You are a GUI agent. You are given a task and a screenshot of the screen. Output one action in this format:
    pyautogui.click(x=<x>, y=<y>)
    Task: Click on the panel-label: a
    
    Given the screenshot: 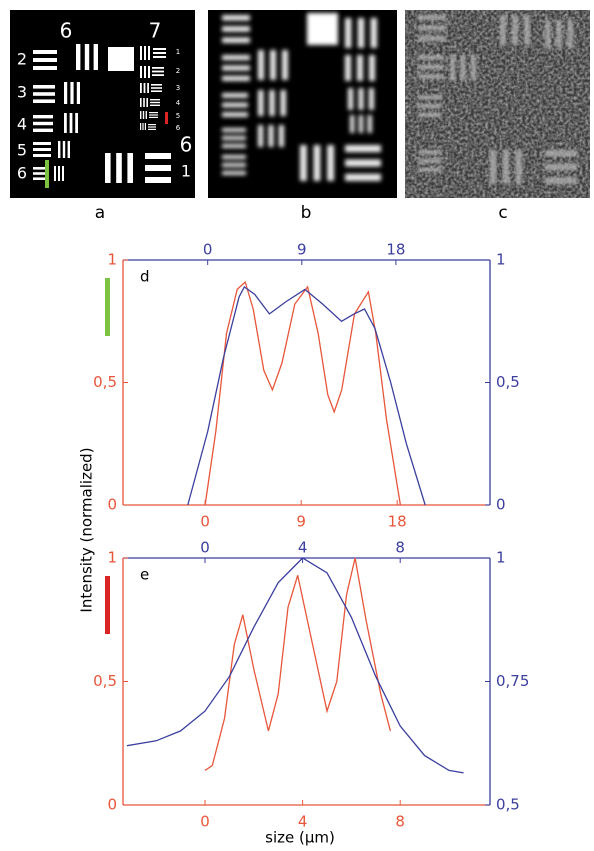 What is the action you would take?
    pyautogui.click(x=100, y=213)
    